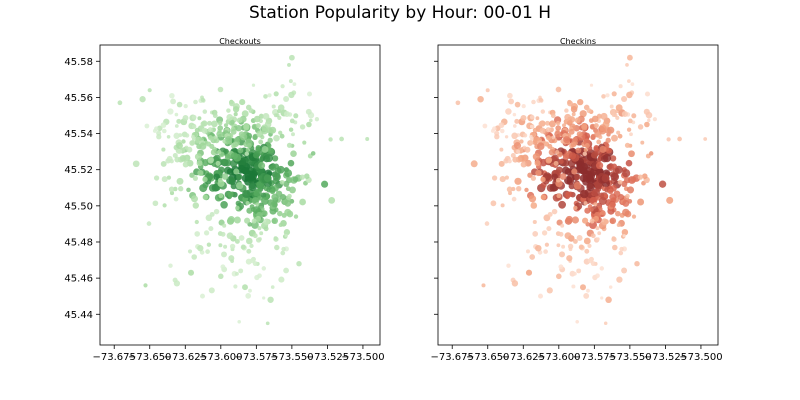  What do you see at coordinates (185, 357) in the screenshot?
I see `x-tick-label: −73.625` at bounding box center [185, 357].